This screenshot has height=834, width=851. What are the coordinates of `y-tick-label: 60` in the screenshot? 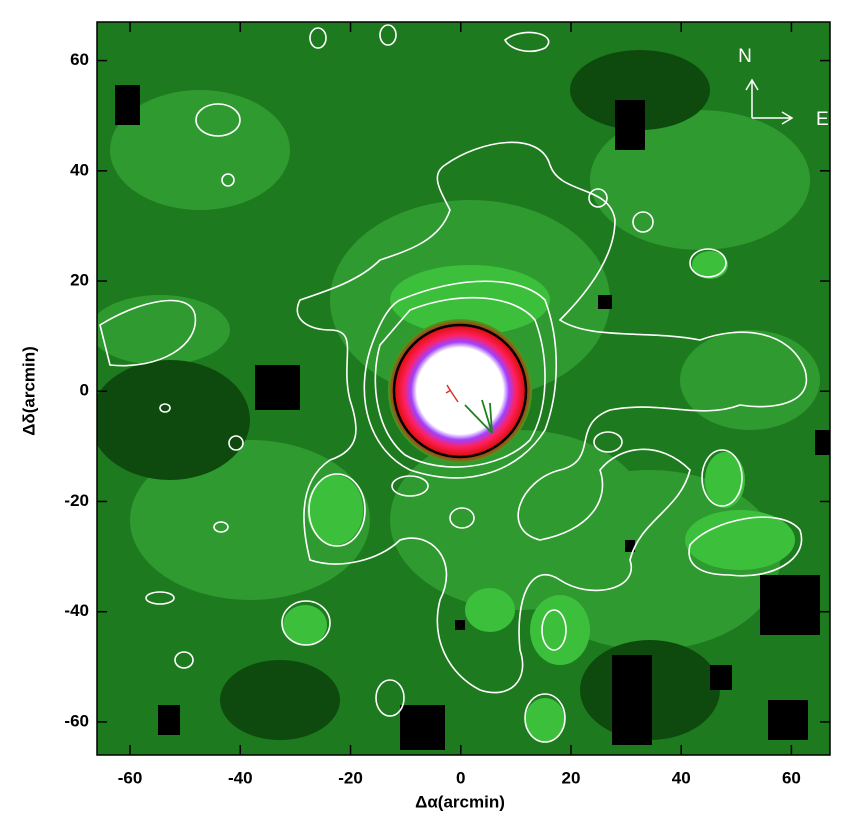 It's located at (79, 59).